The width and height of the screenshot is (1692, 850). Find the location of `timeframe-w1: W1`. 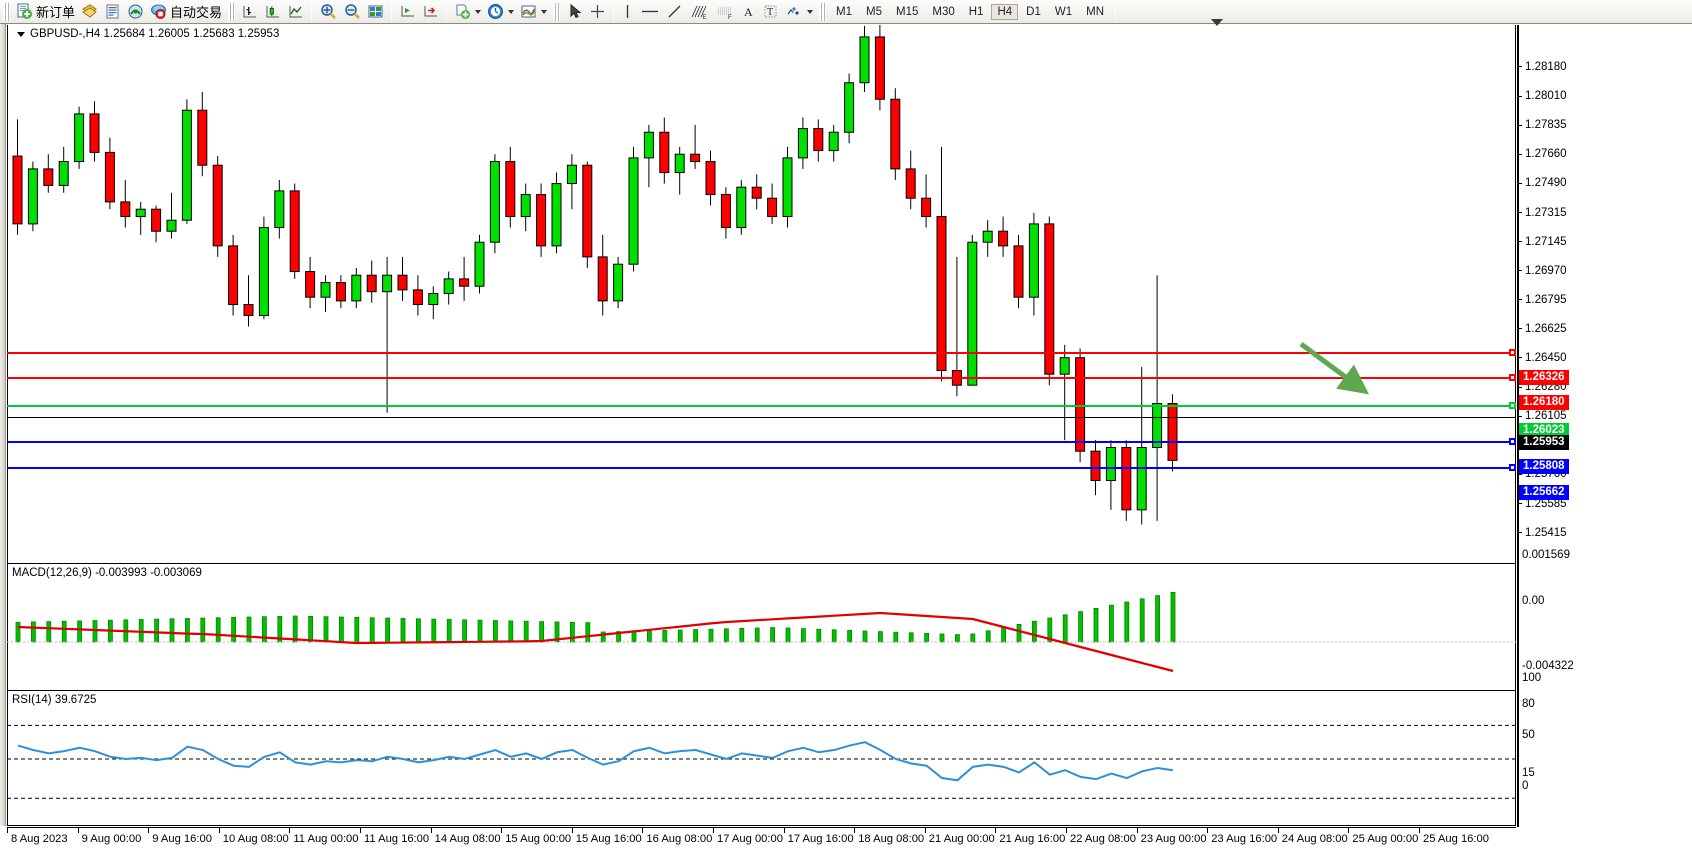

timeframe-w1: W1 is located at coordinates (1063, 11).